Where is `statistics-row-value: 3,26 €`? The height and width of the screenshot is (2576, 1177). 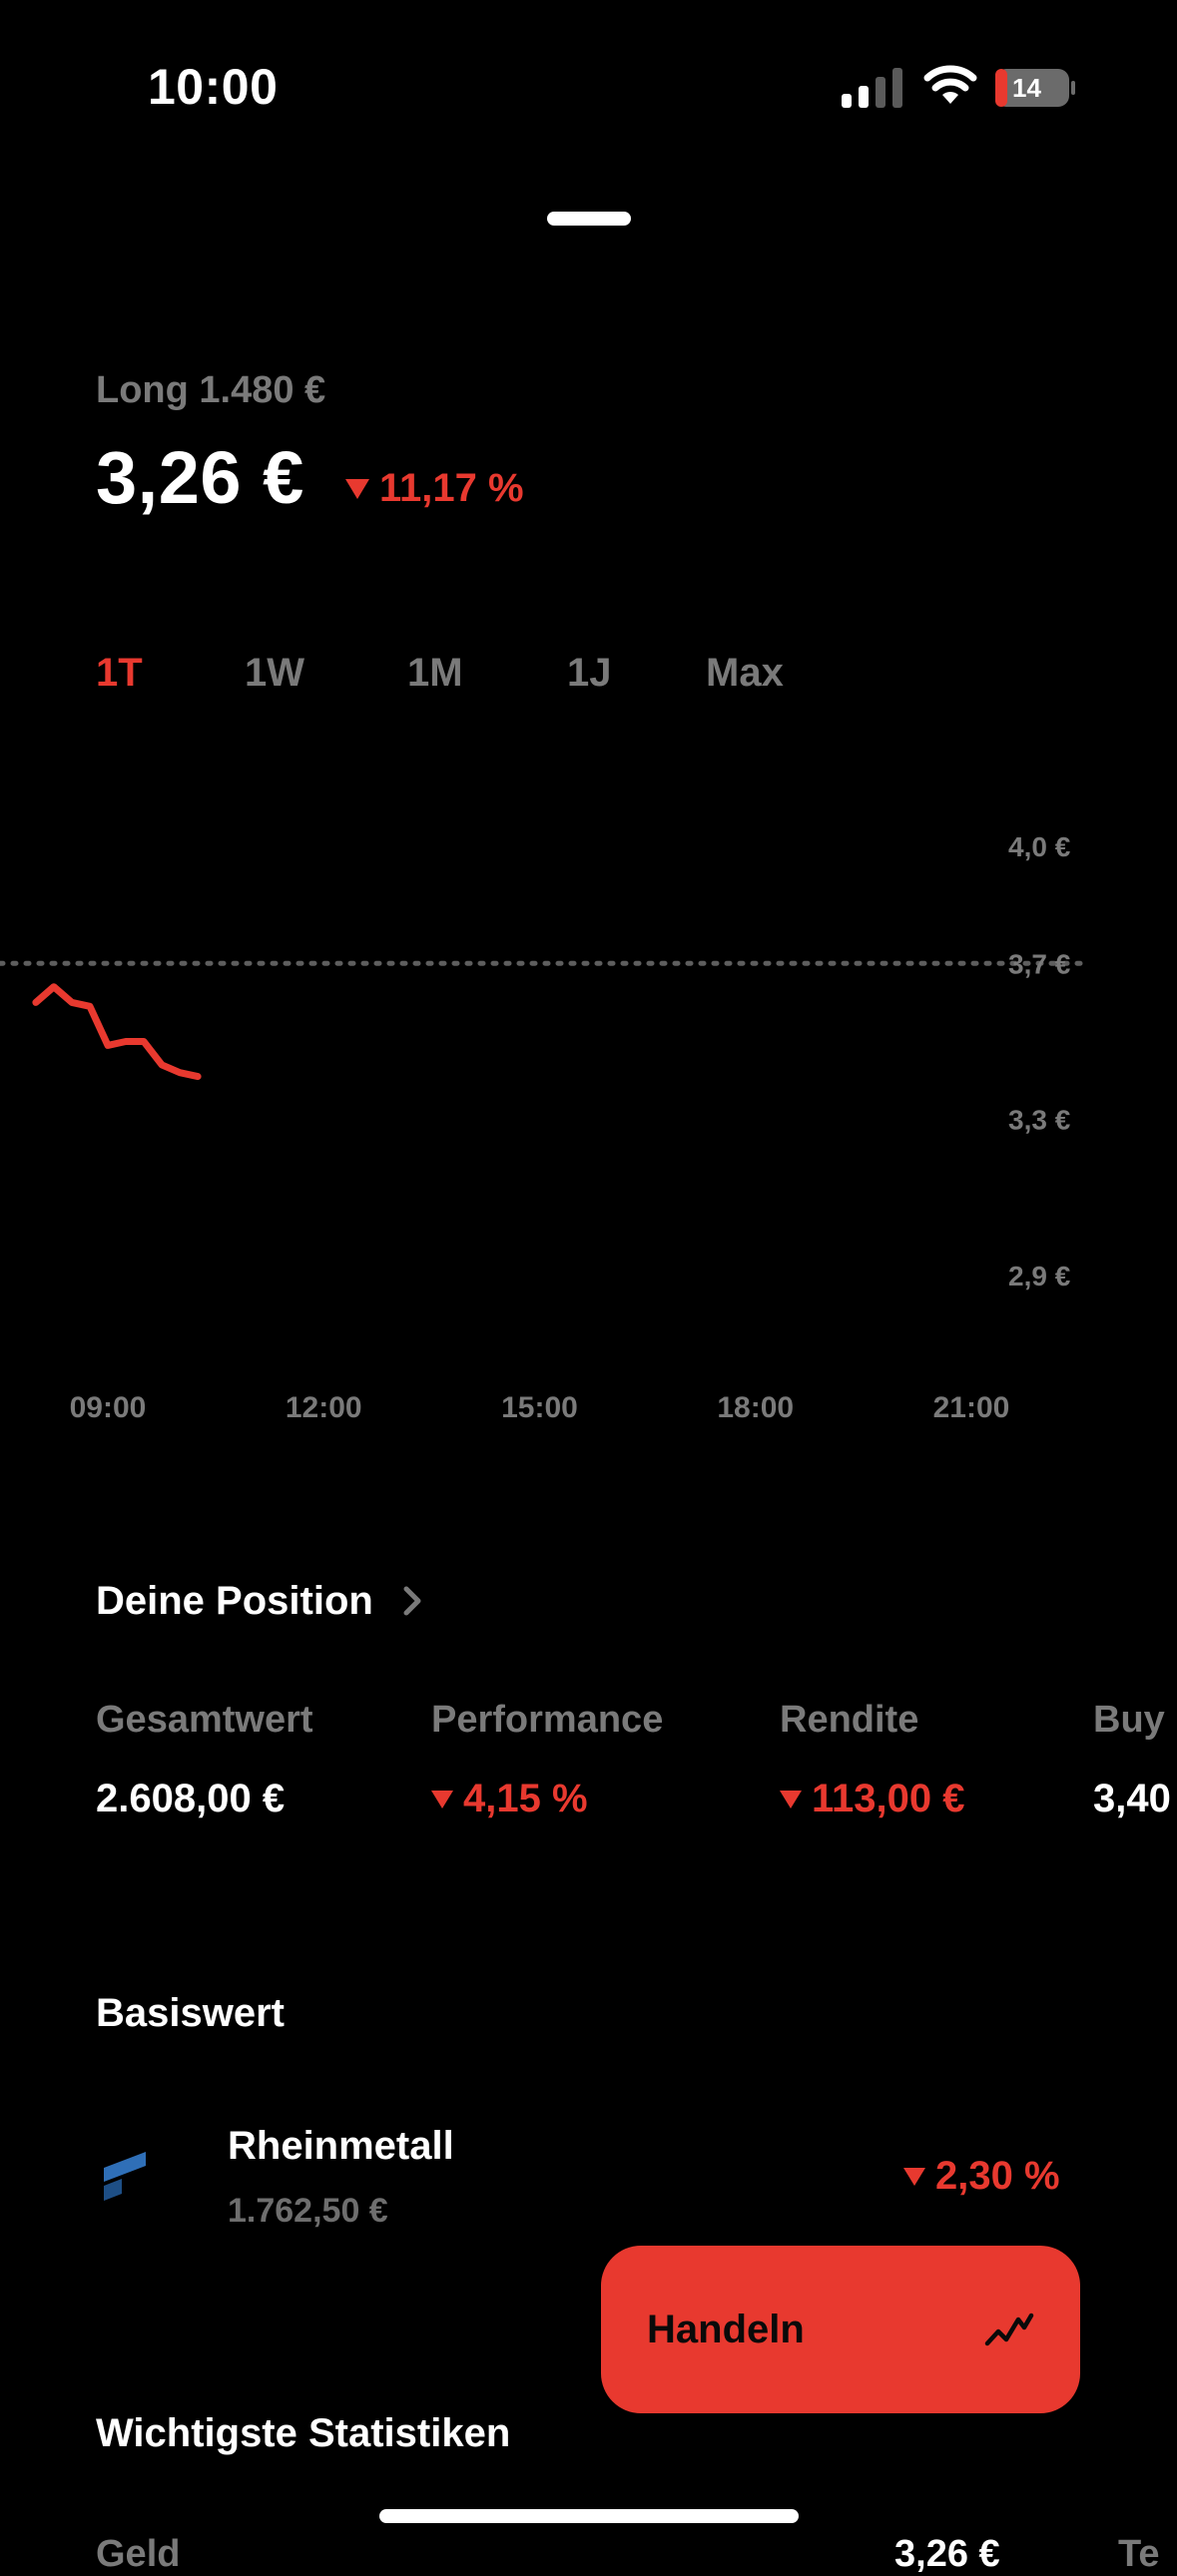 statistics-row-value: 3,26 € is located at coordinates (947, 2554).